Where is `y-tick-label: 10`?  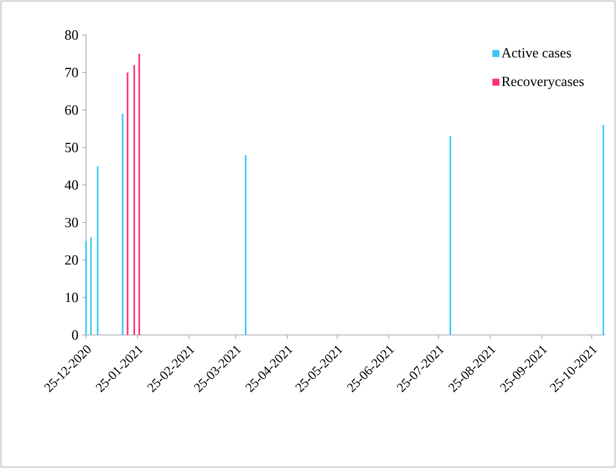
y-tick-label: 10 is located at coordinates (72, 297).